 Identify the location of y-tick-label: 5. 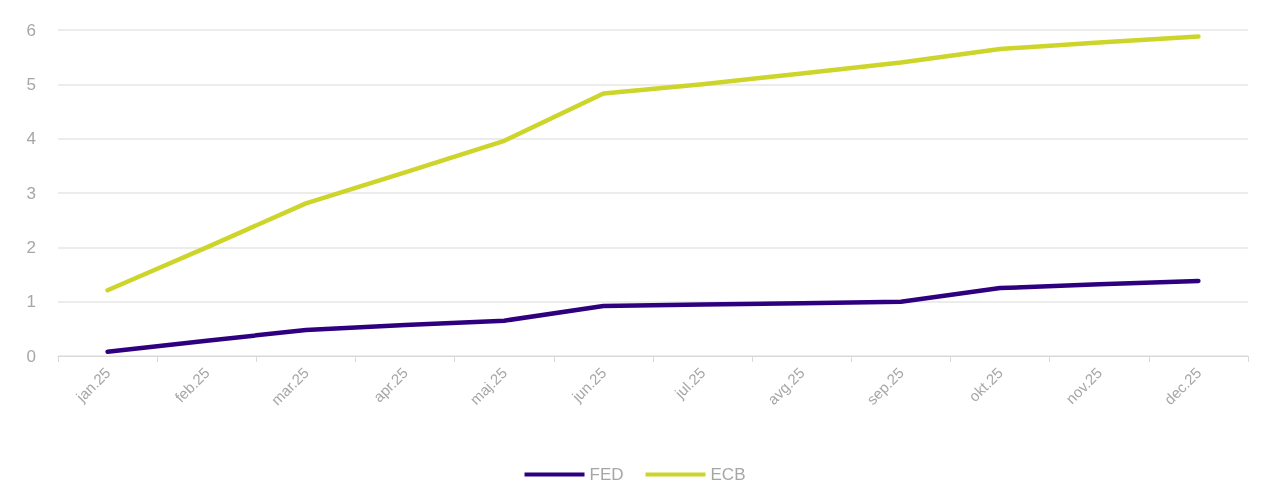
(31, 84).